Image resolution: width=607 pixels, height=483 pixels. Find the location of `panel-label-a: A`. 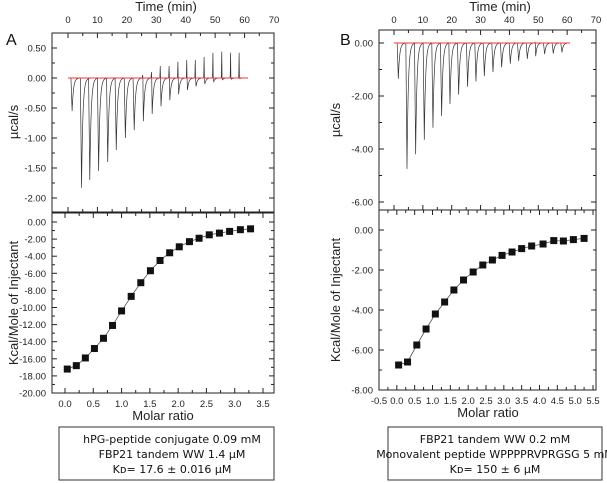

panel-label-a: A is located at coordinates (11, 40).